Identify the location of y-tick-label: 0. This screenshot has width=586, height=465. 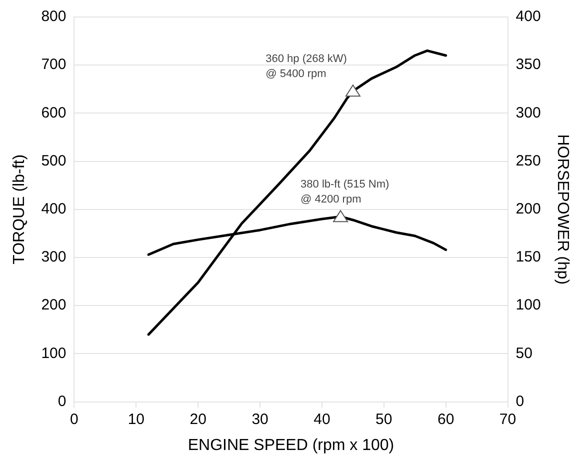
(62, 401).